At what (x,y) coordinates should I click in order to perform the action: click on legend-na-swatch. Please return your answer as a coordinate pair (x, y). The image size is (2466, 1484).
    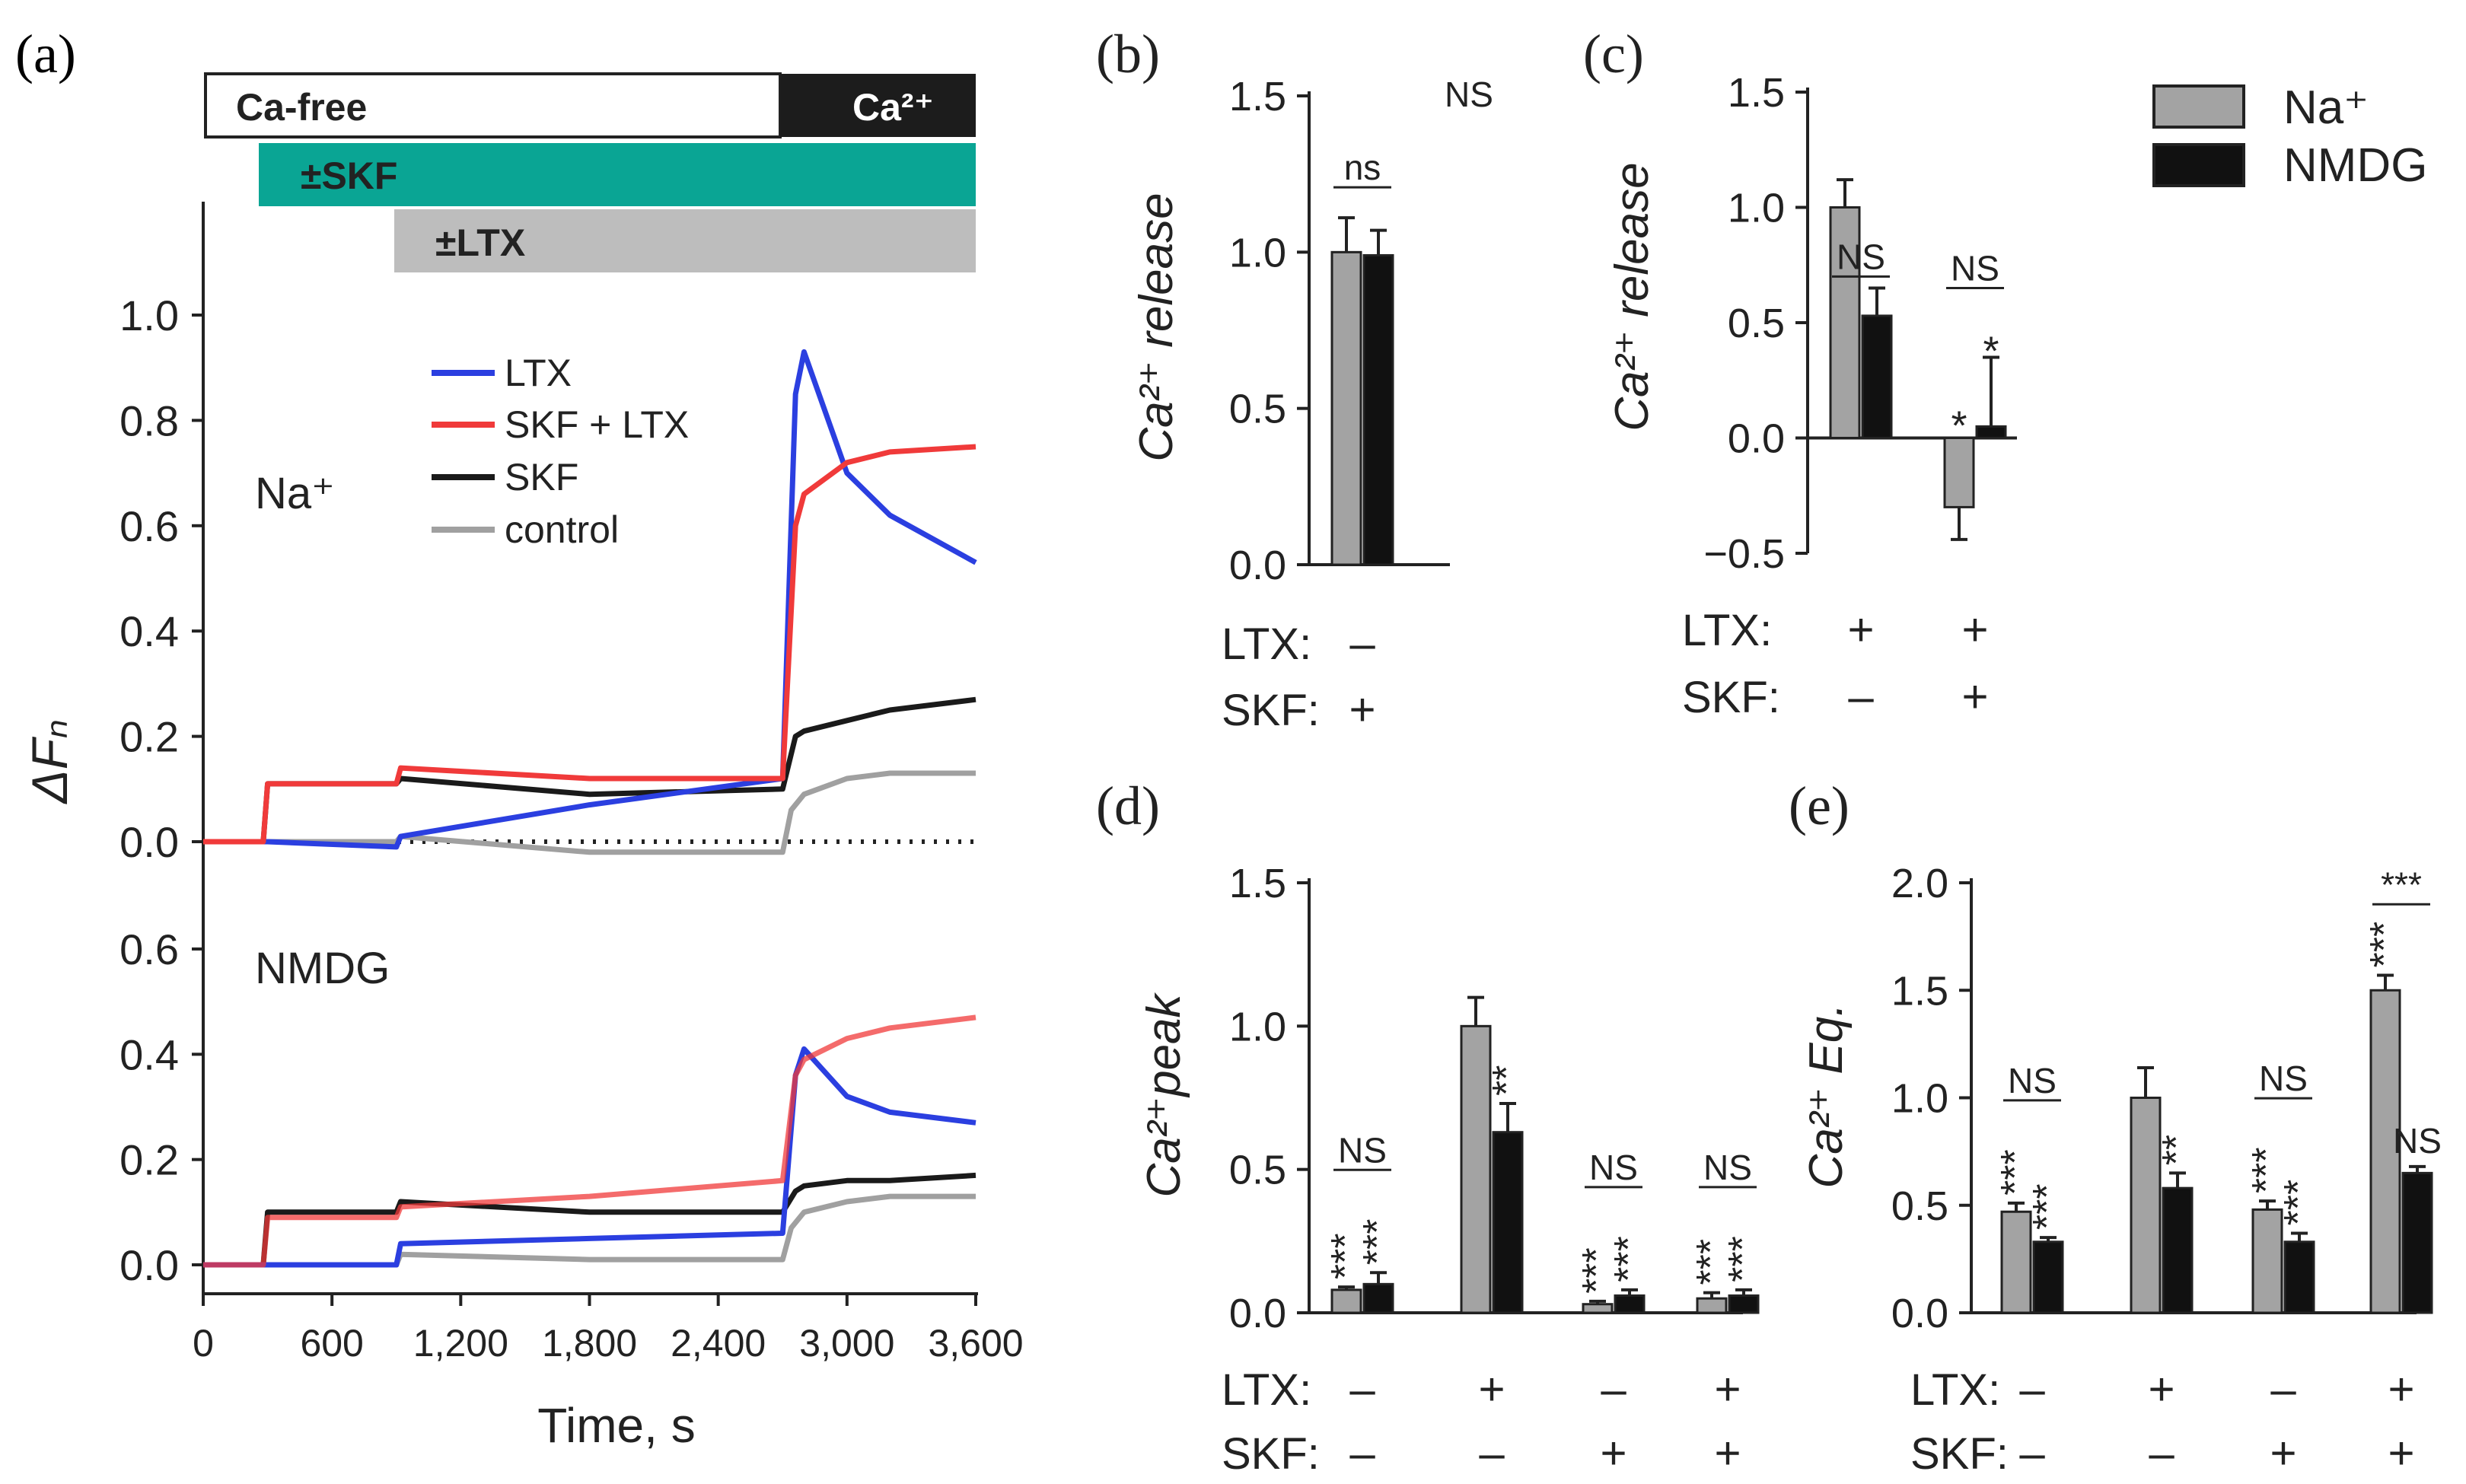
    Looking at the image, I should click on (2198, 106).